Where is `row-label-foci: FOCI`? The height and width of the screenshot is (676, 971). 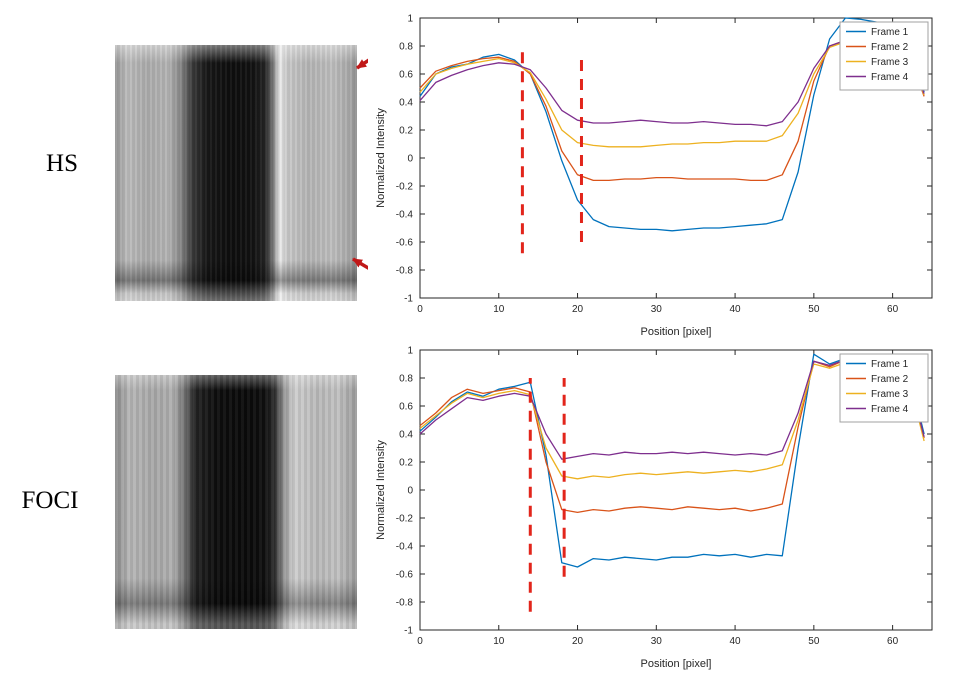 row-label-foci: FOCI is located at coordinates (50, 500).